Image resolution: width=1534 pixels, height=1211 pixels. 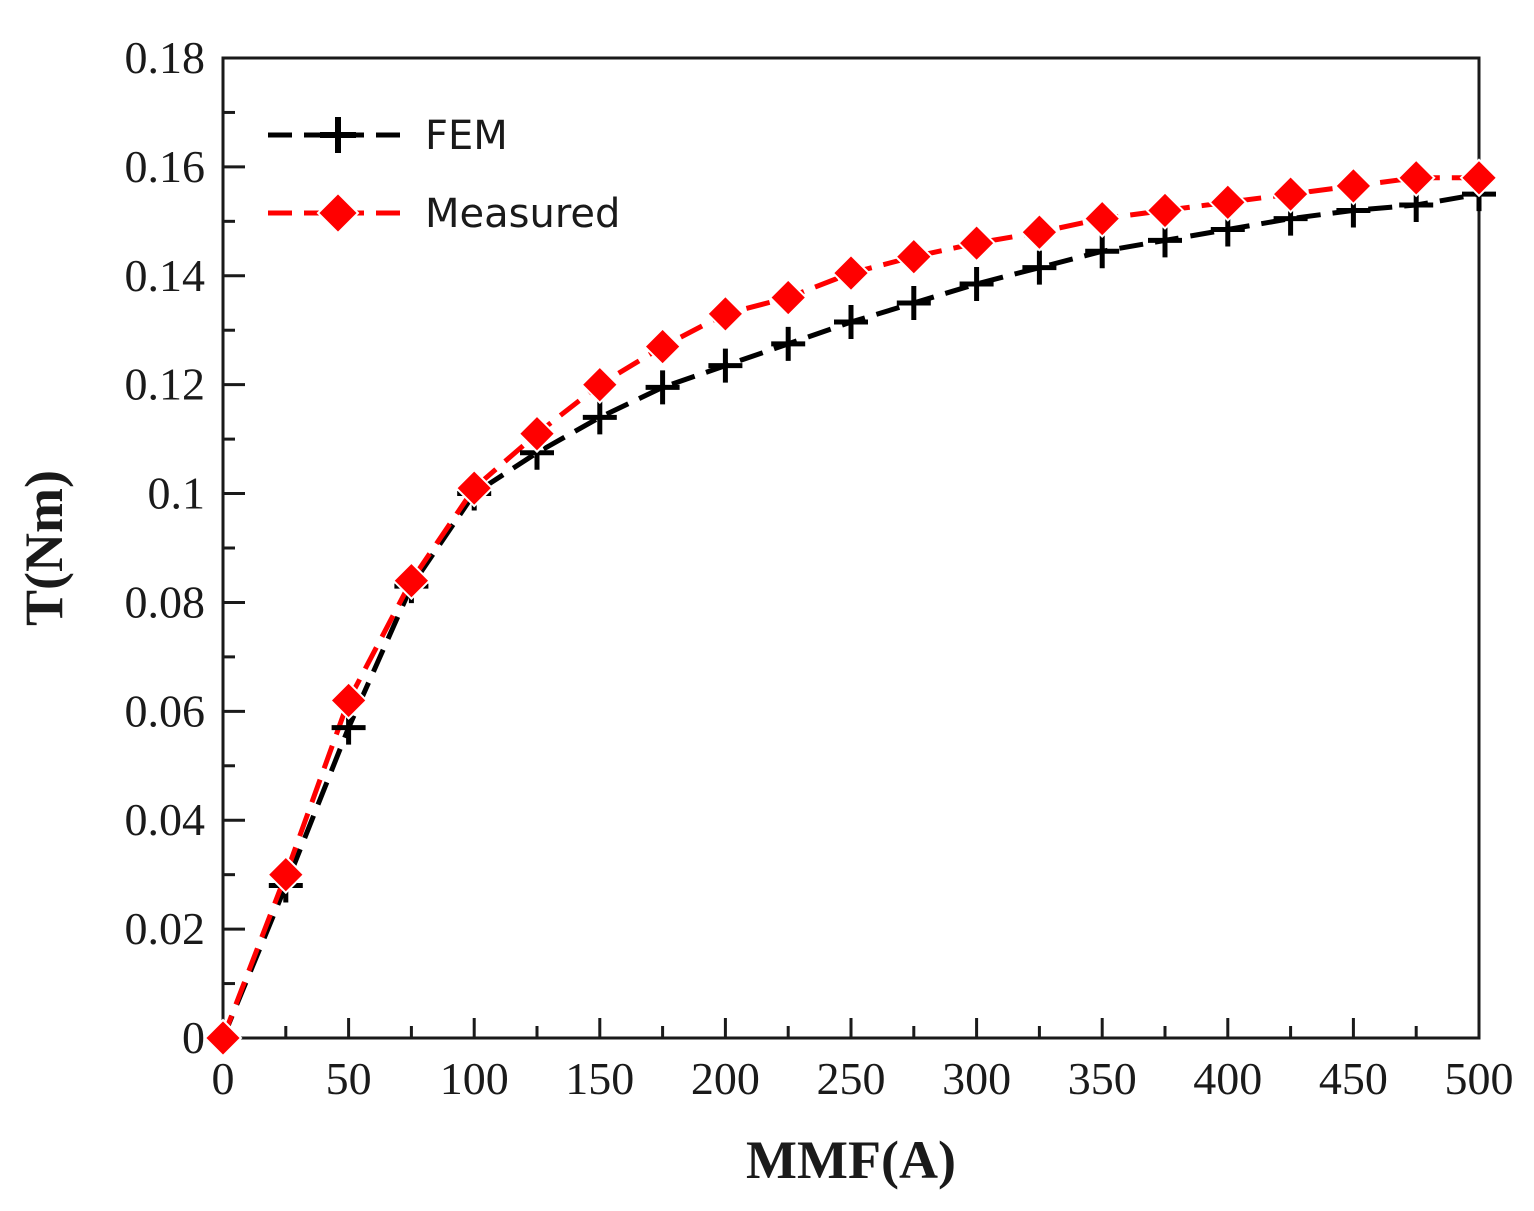 I want to click on y-tick-label-8: 0.16, so click(x=165, y=166).